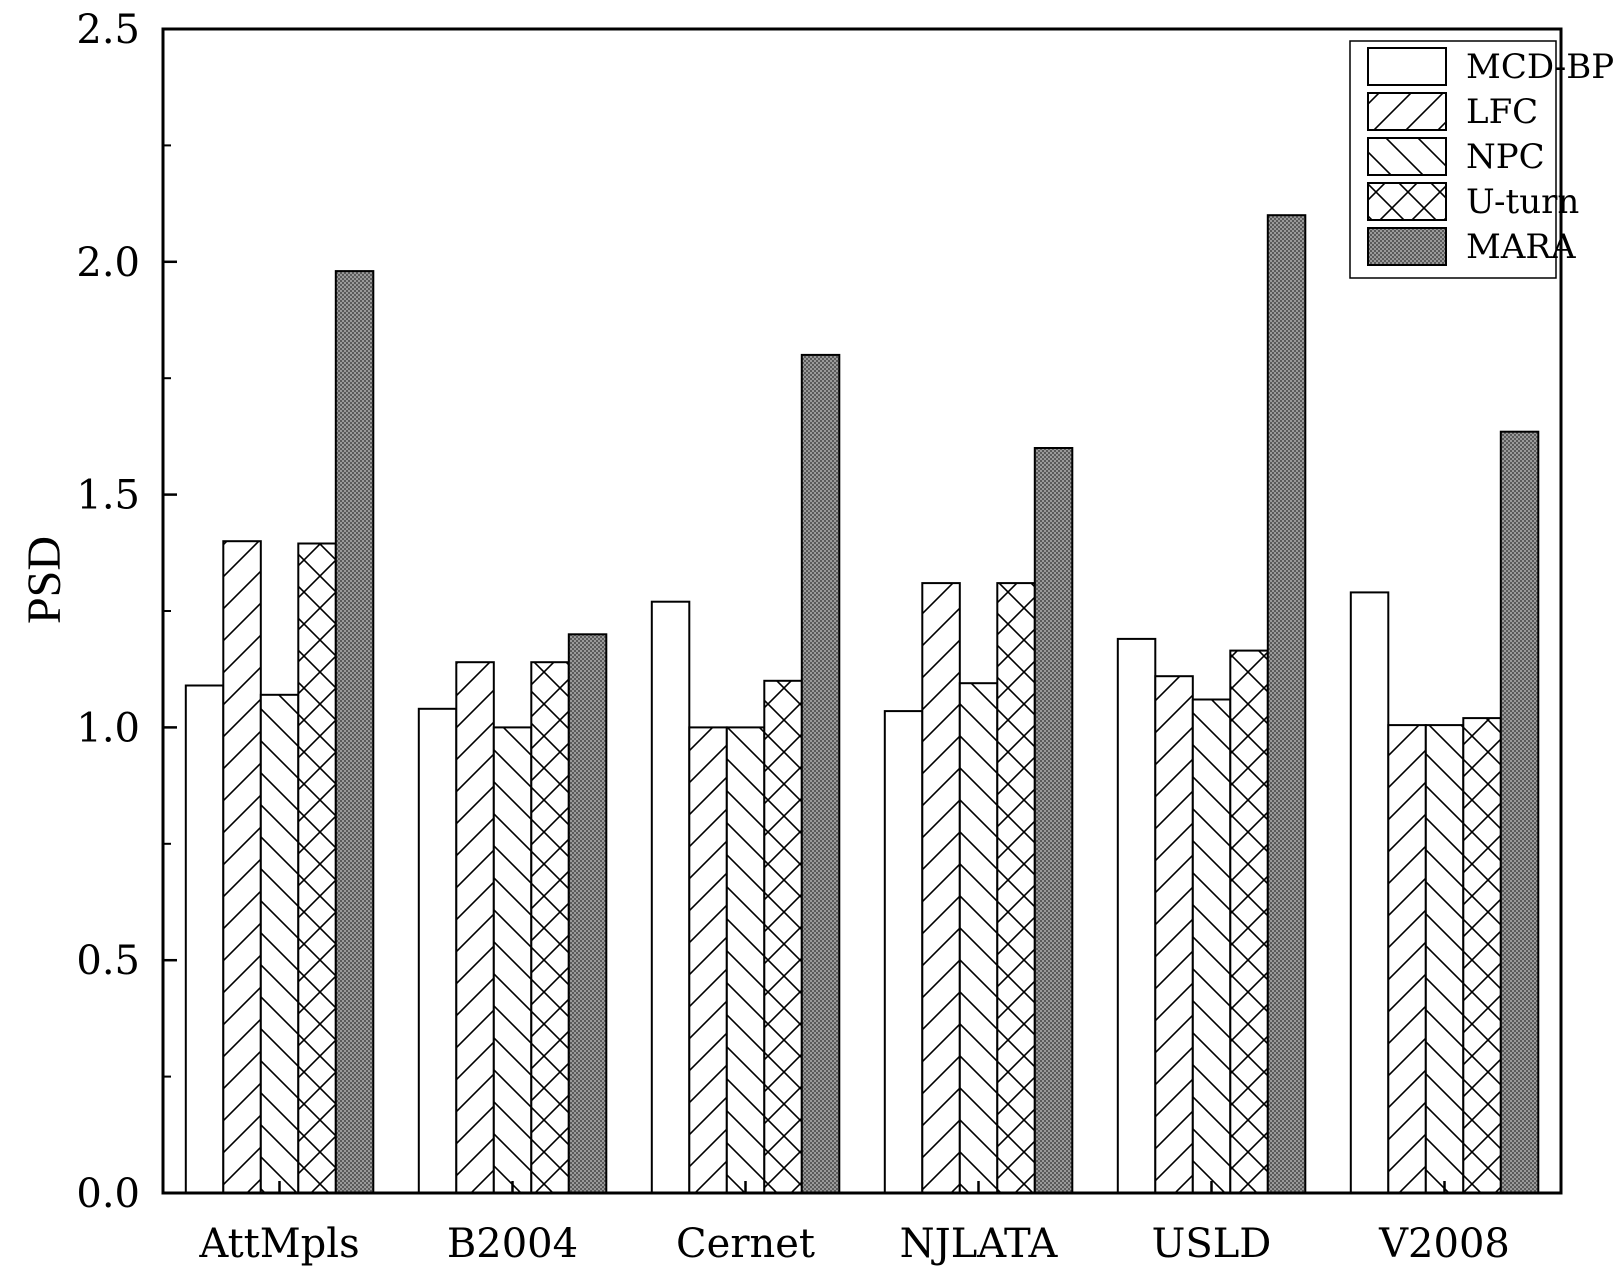 This screenshot has width=1617, height=1273. I want to click on bar-cernet-mcd-bp, so click(670, 897).